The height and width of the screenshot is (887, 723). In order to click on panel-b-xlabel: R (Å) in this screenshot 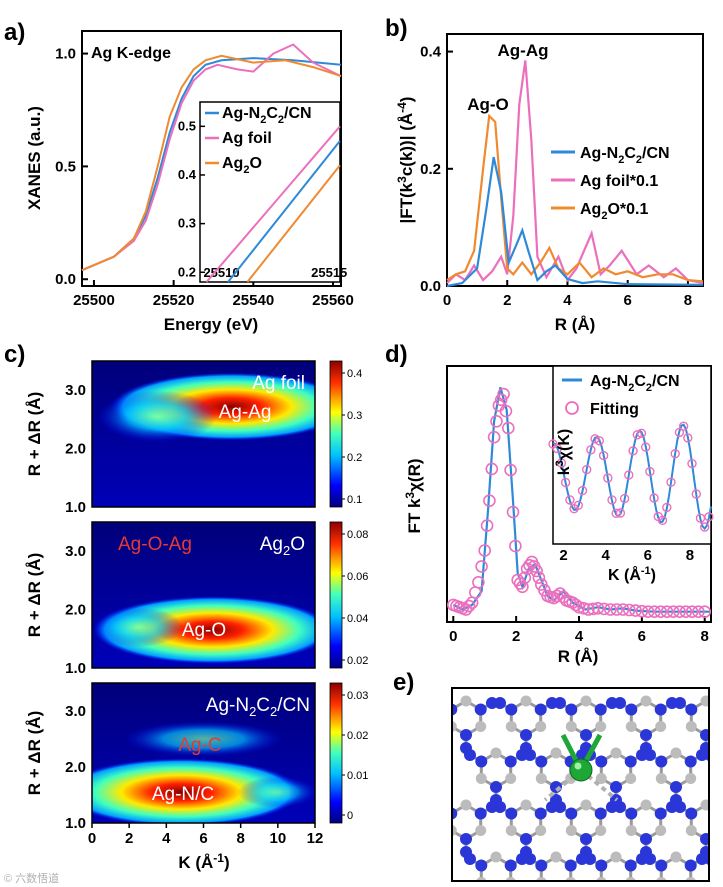, I will do `click(575, 324)`.